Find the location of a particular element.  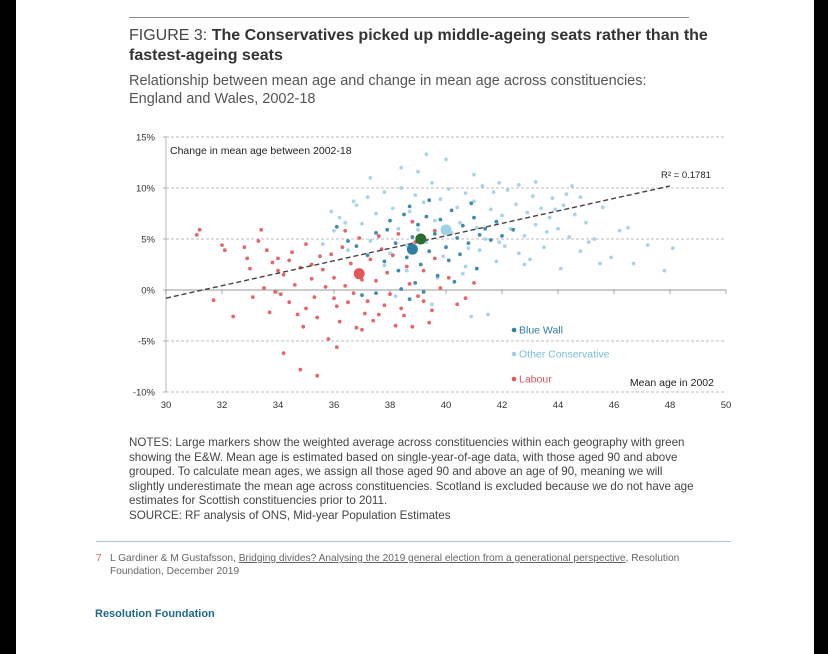

x-tick-label: 34 is located at coordinates (278, 405).